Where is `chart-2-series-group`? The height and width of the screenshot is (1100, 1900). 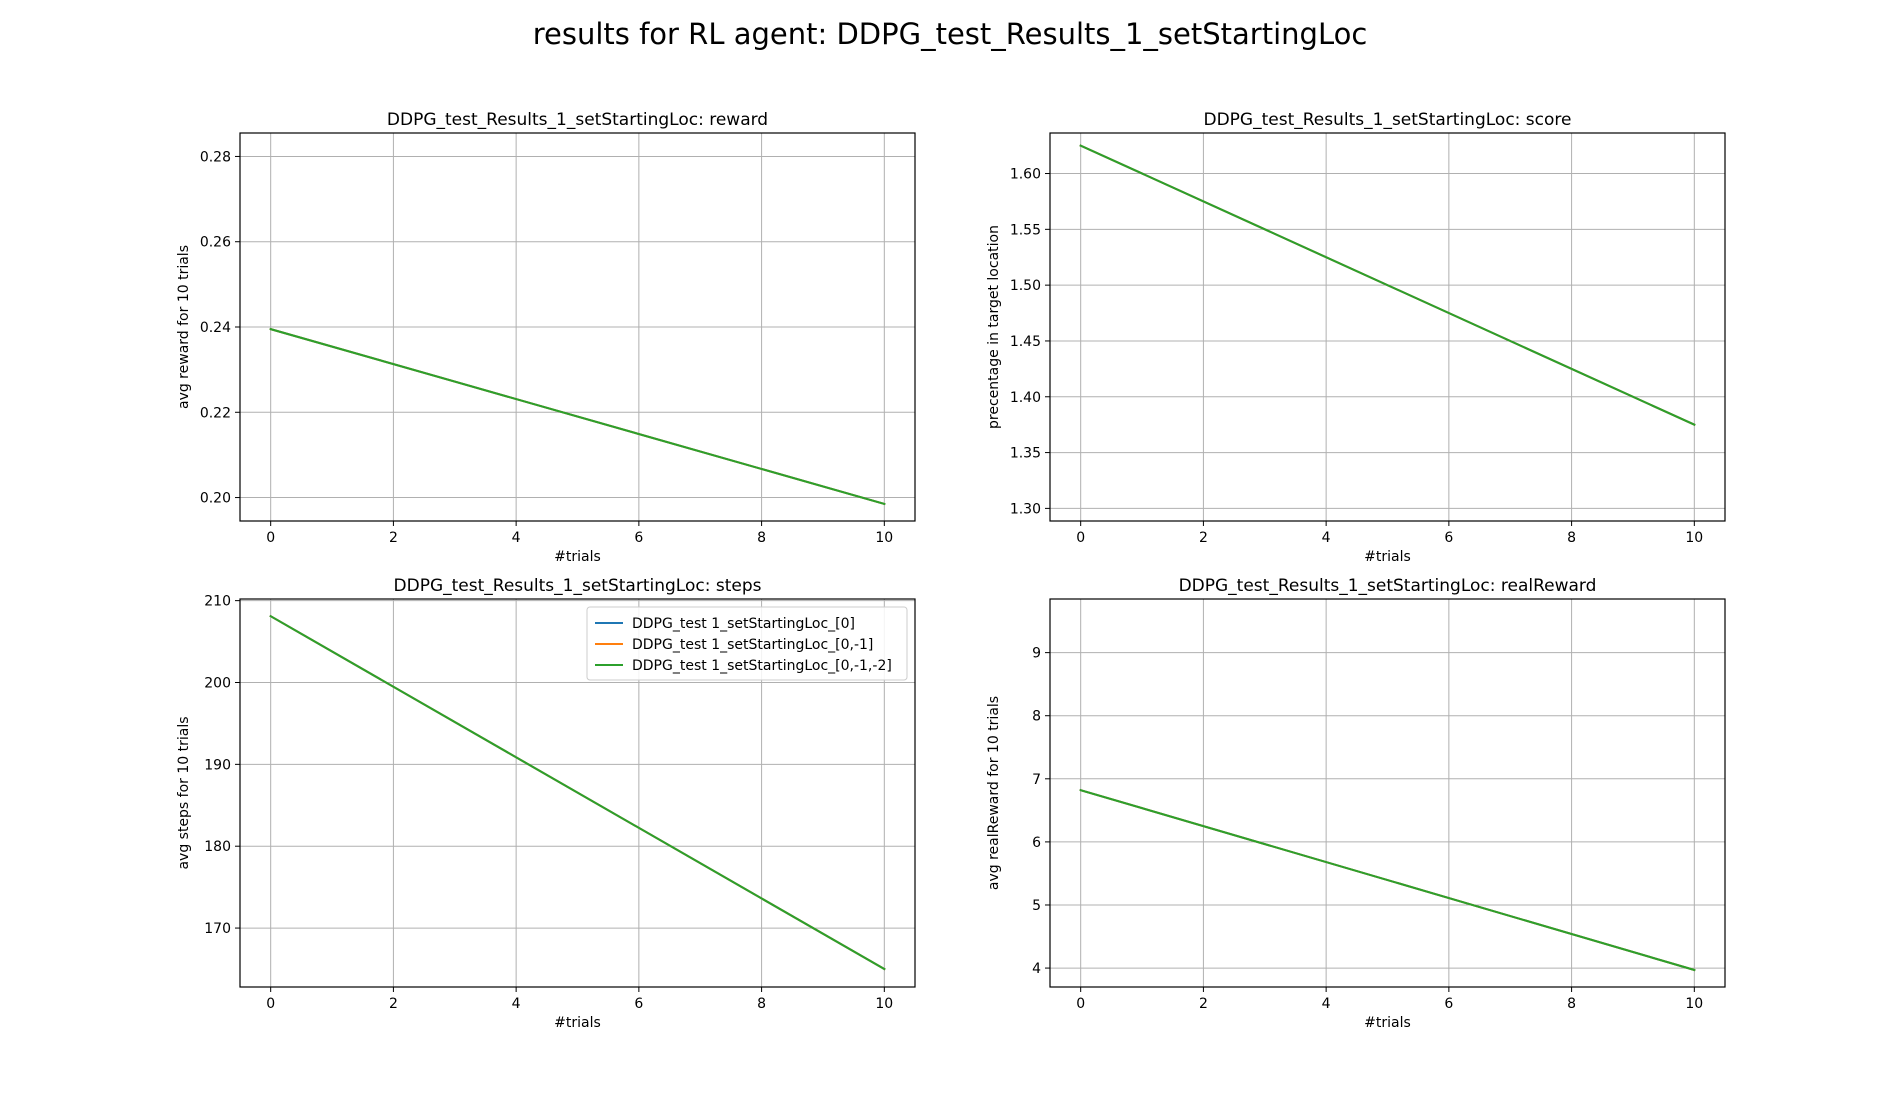 chart-2-series-group is located at coordinates (1387, 285).